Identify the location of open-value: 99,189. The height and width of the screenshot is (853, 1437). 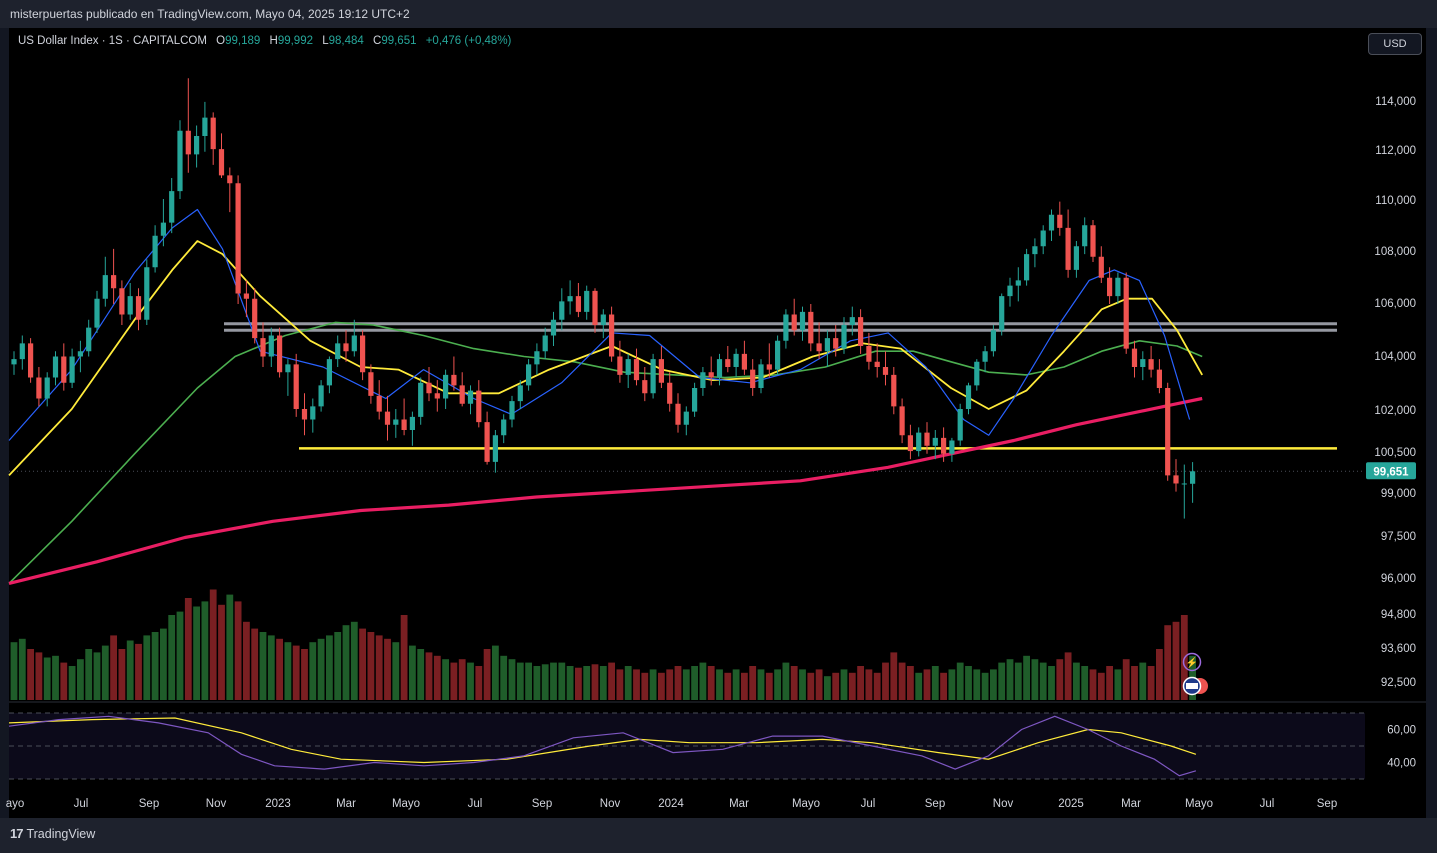
(243, 41).